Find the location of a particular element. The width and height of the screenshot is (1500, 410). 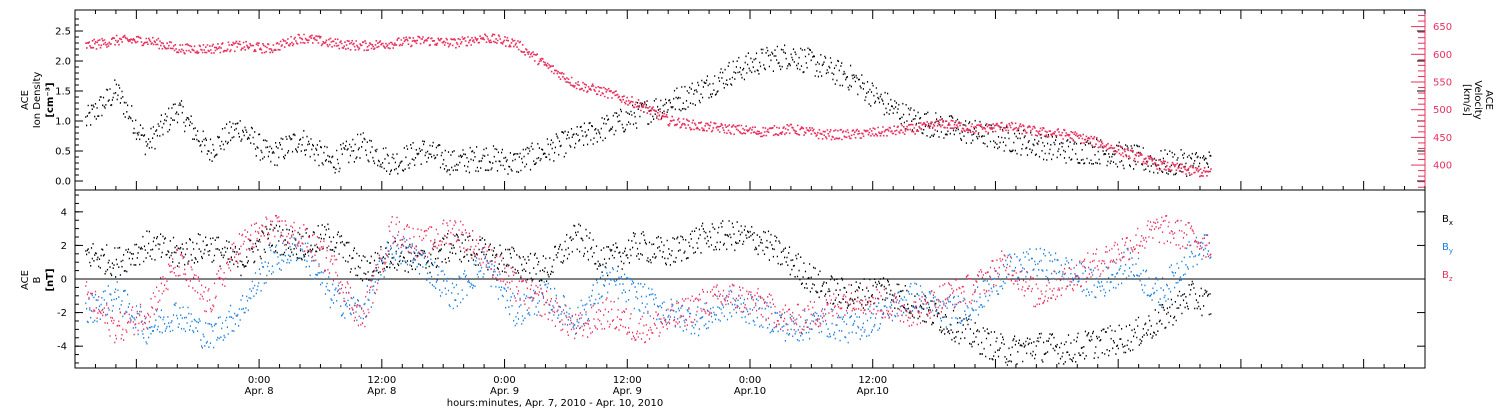

density-axis-title-line2: Ion Density is located at coordinates (37, 100).